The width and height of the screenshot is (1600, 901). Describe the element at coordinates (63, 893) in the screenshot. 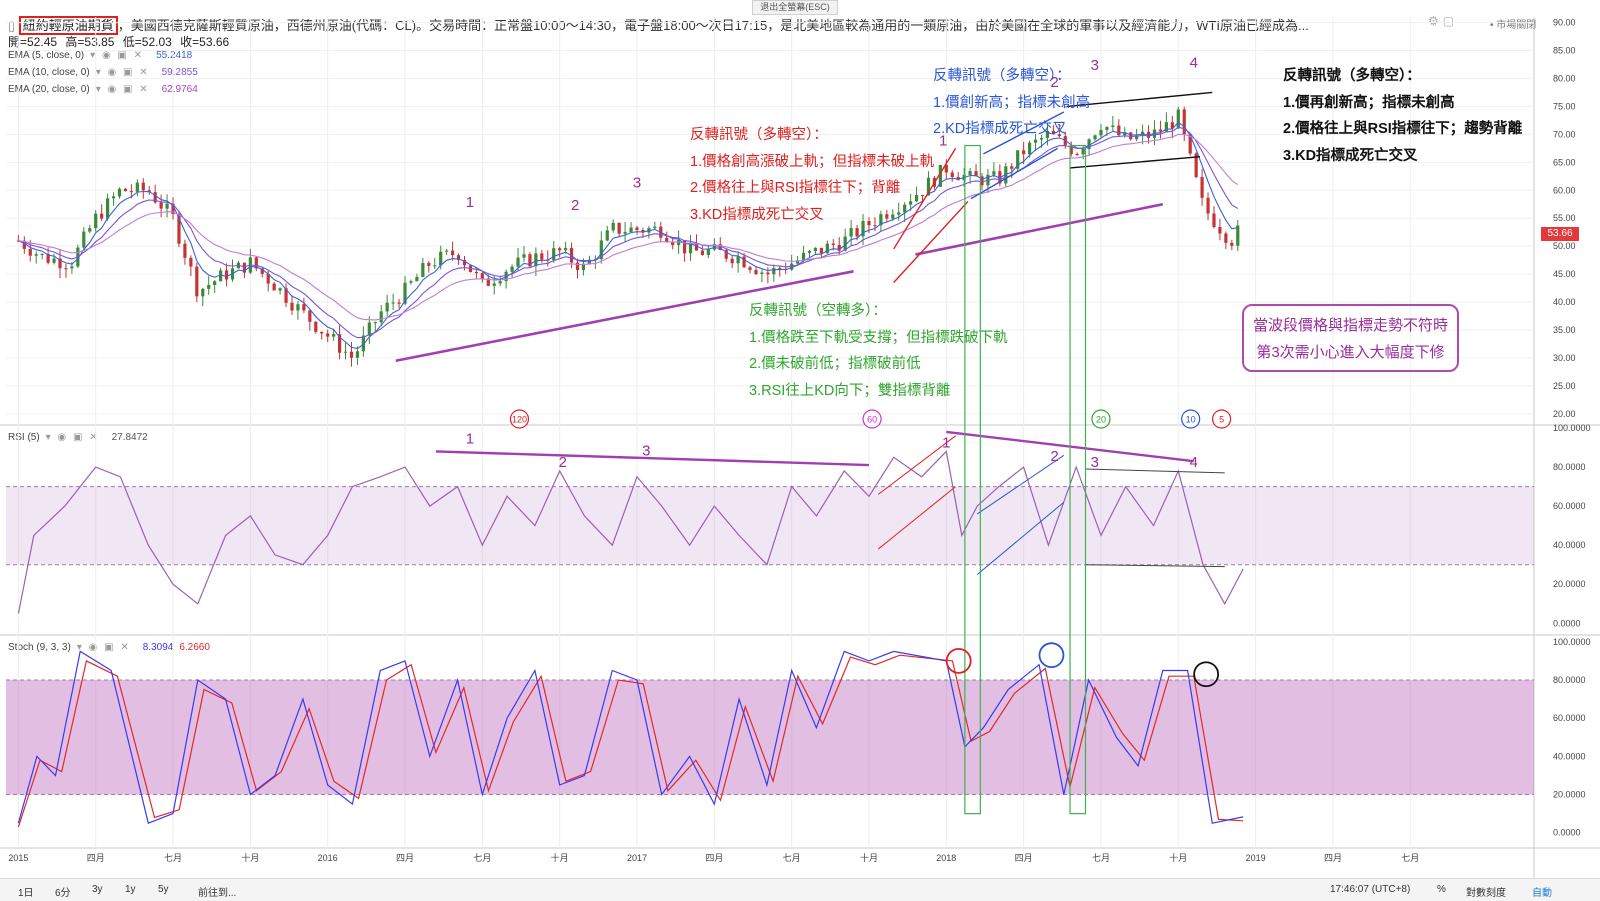

I see `range-6m-button: 6分` at that location.